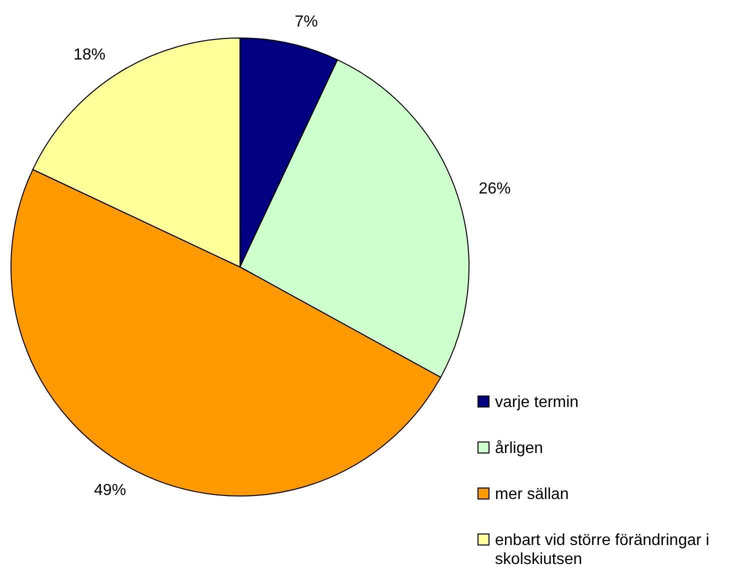  Describe the element at coordinates (537, 402) in the screenshot. I see `legend-label: varje termin` at that location.